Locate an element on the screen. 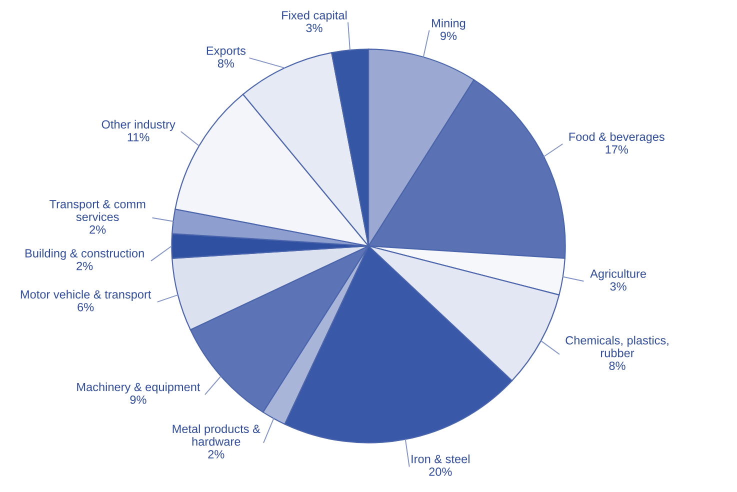 The width and height of the screenshot is (737, 492). data-label: 6% is located at coordinates (86, 307).